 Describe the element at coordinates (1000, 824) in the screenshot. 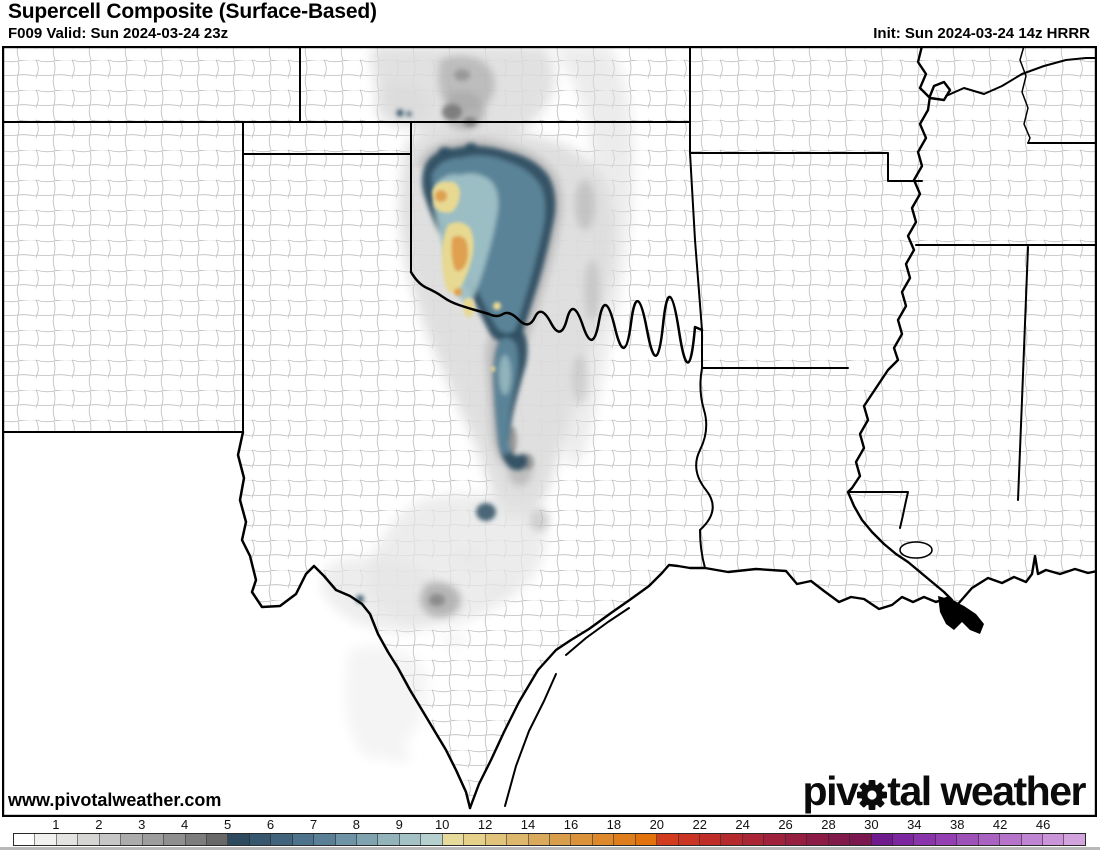

I see `colorbar-label: 42` at that location.